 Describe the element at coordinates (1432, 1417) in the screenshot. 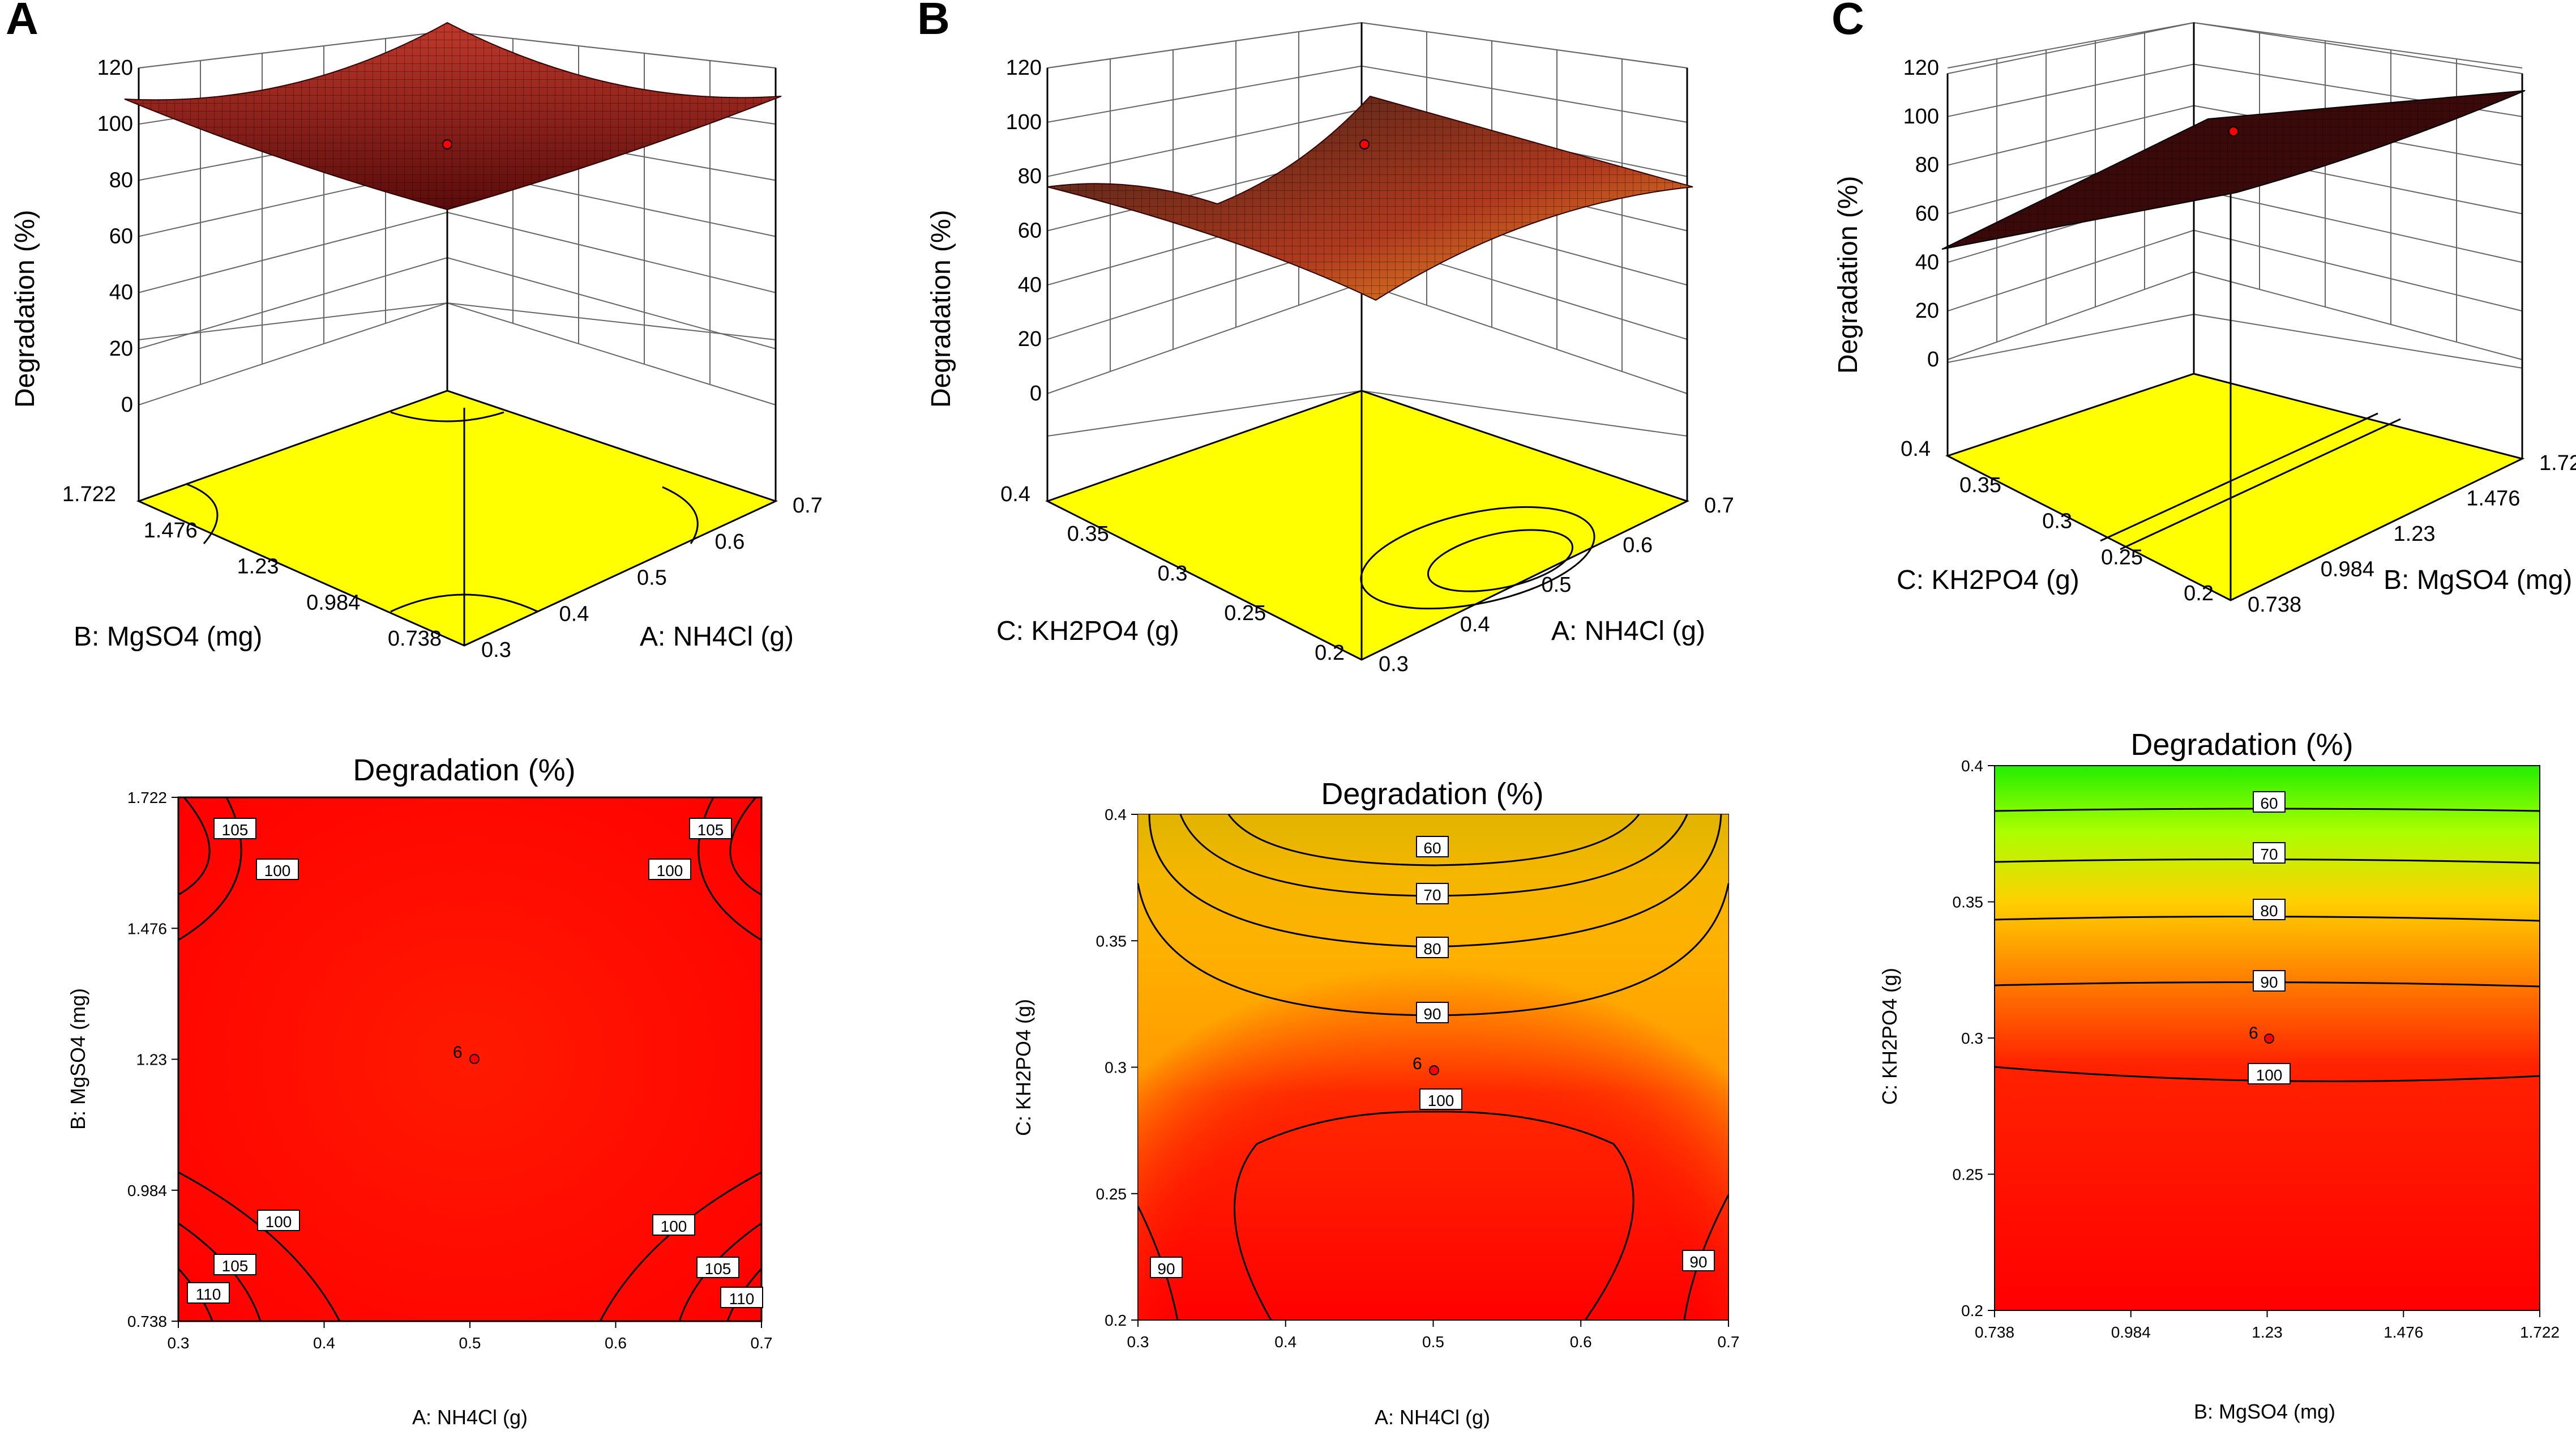

I see `contour-x-label-b: A: NH4Cl (g)` at that location.